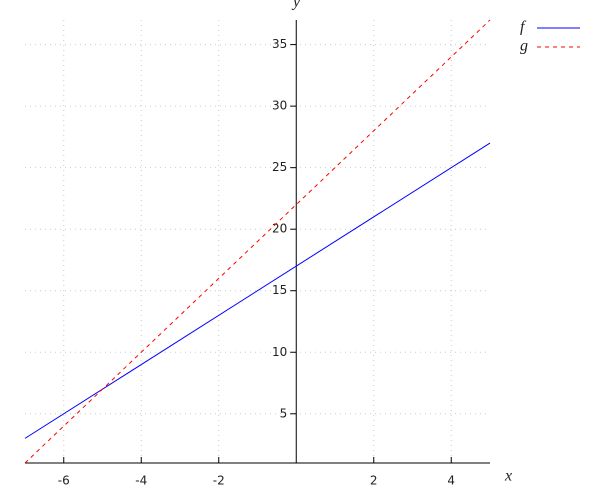  Describe the element at coordinates (296, 5) in the screenshot. I see `y-axis-label: y` at that location.